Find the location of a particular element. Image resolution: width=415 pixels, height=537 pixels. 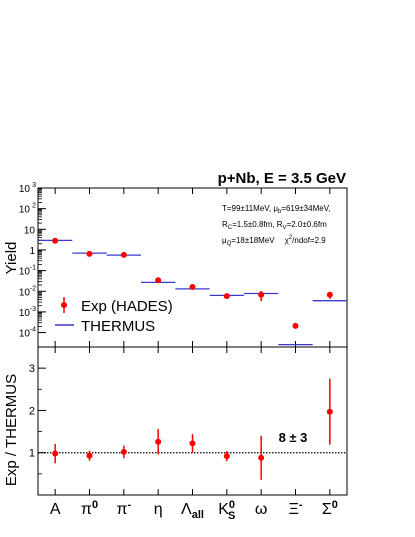

yield-tick-exponent: -3 is located at coordinates (33, 309).